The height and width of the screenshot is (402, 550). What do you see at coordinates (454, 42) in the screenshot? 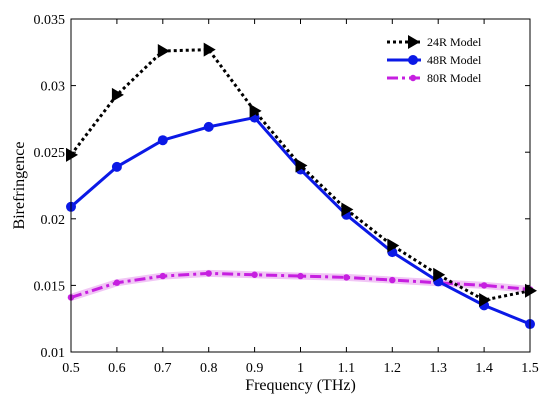
I see `legend-label: 24R Model` at bounding box center [454, 42].